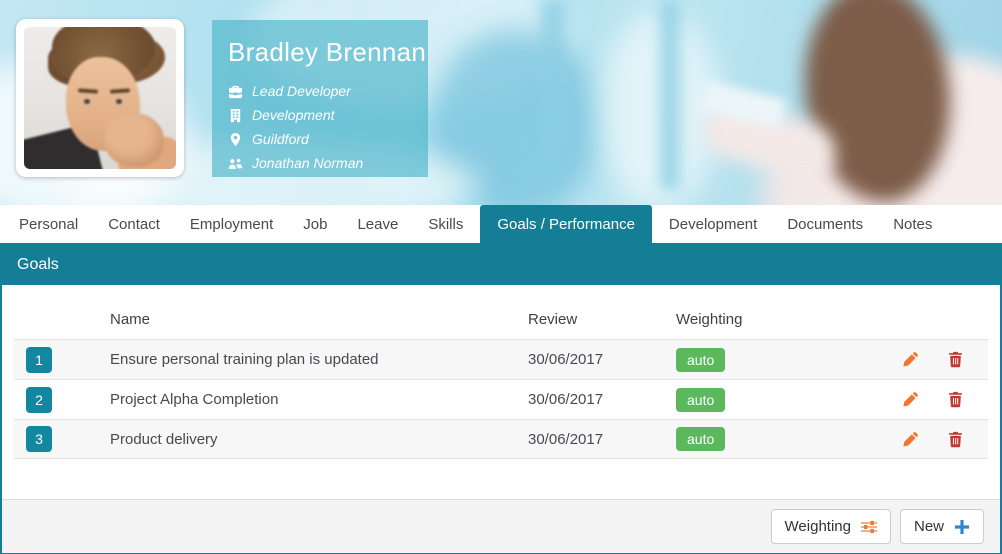 The width and height of the screenshot is (1002, 554). I want to click on profile-department-label: Development, so click(293, 115).